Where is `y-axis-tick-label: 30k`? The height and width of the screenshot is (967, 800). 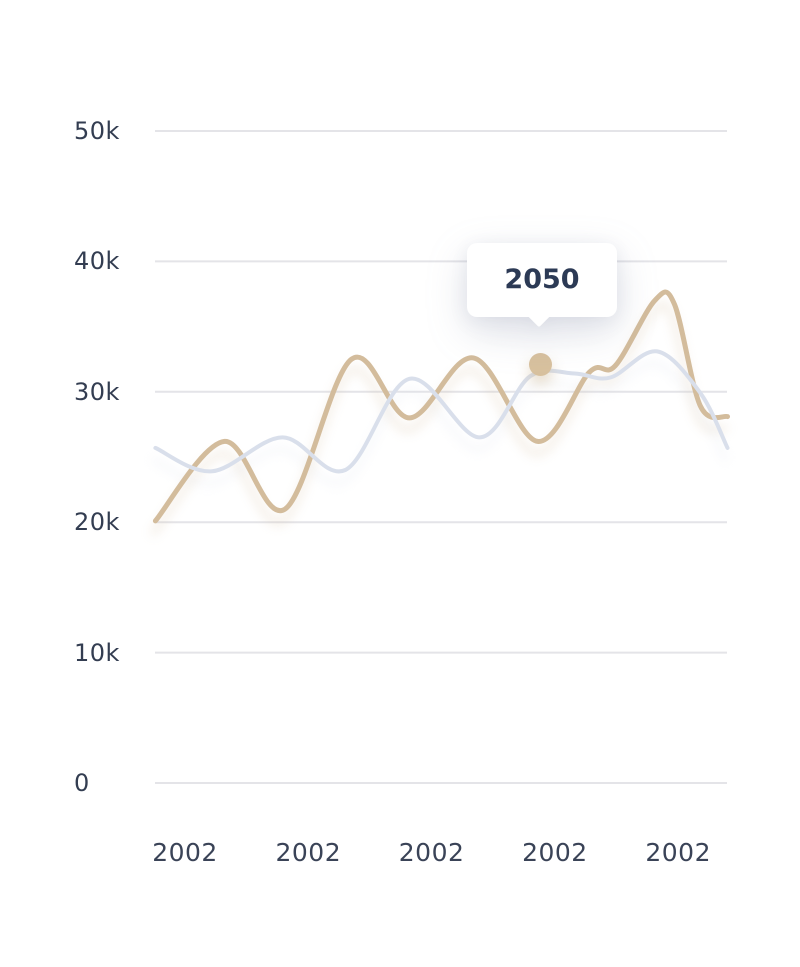
y-axis-tick-label: 30k is located at coordinates (97, 391).